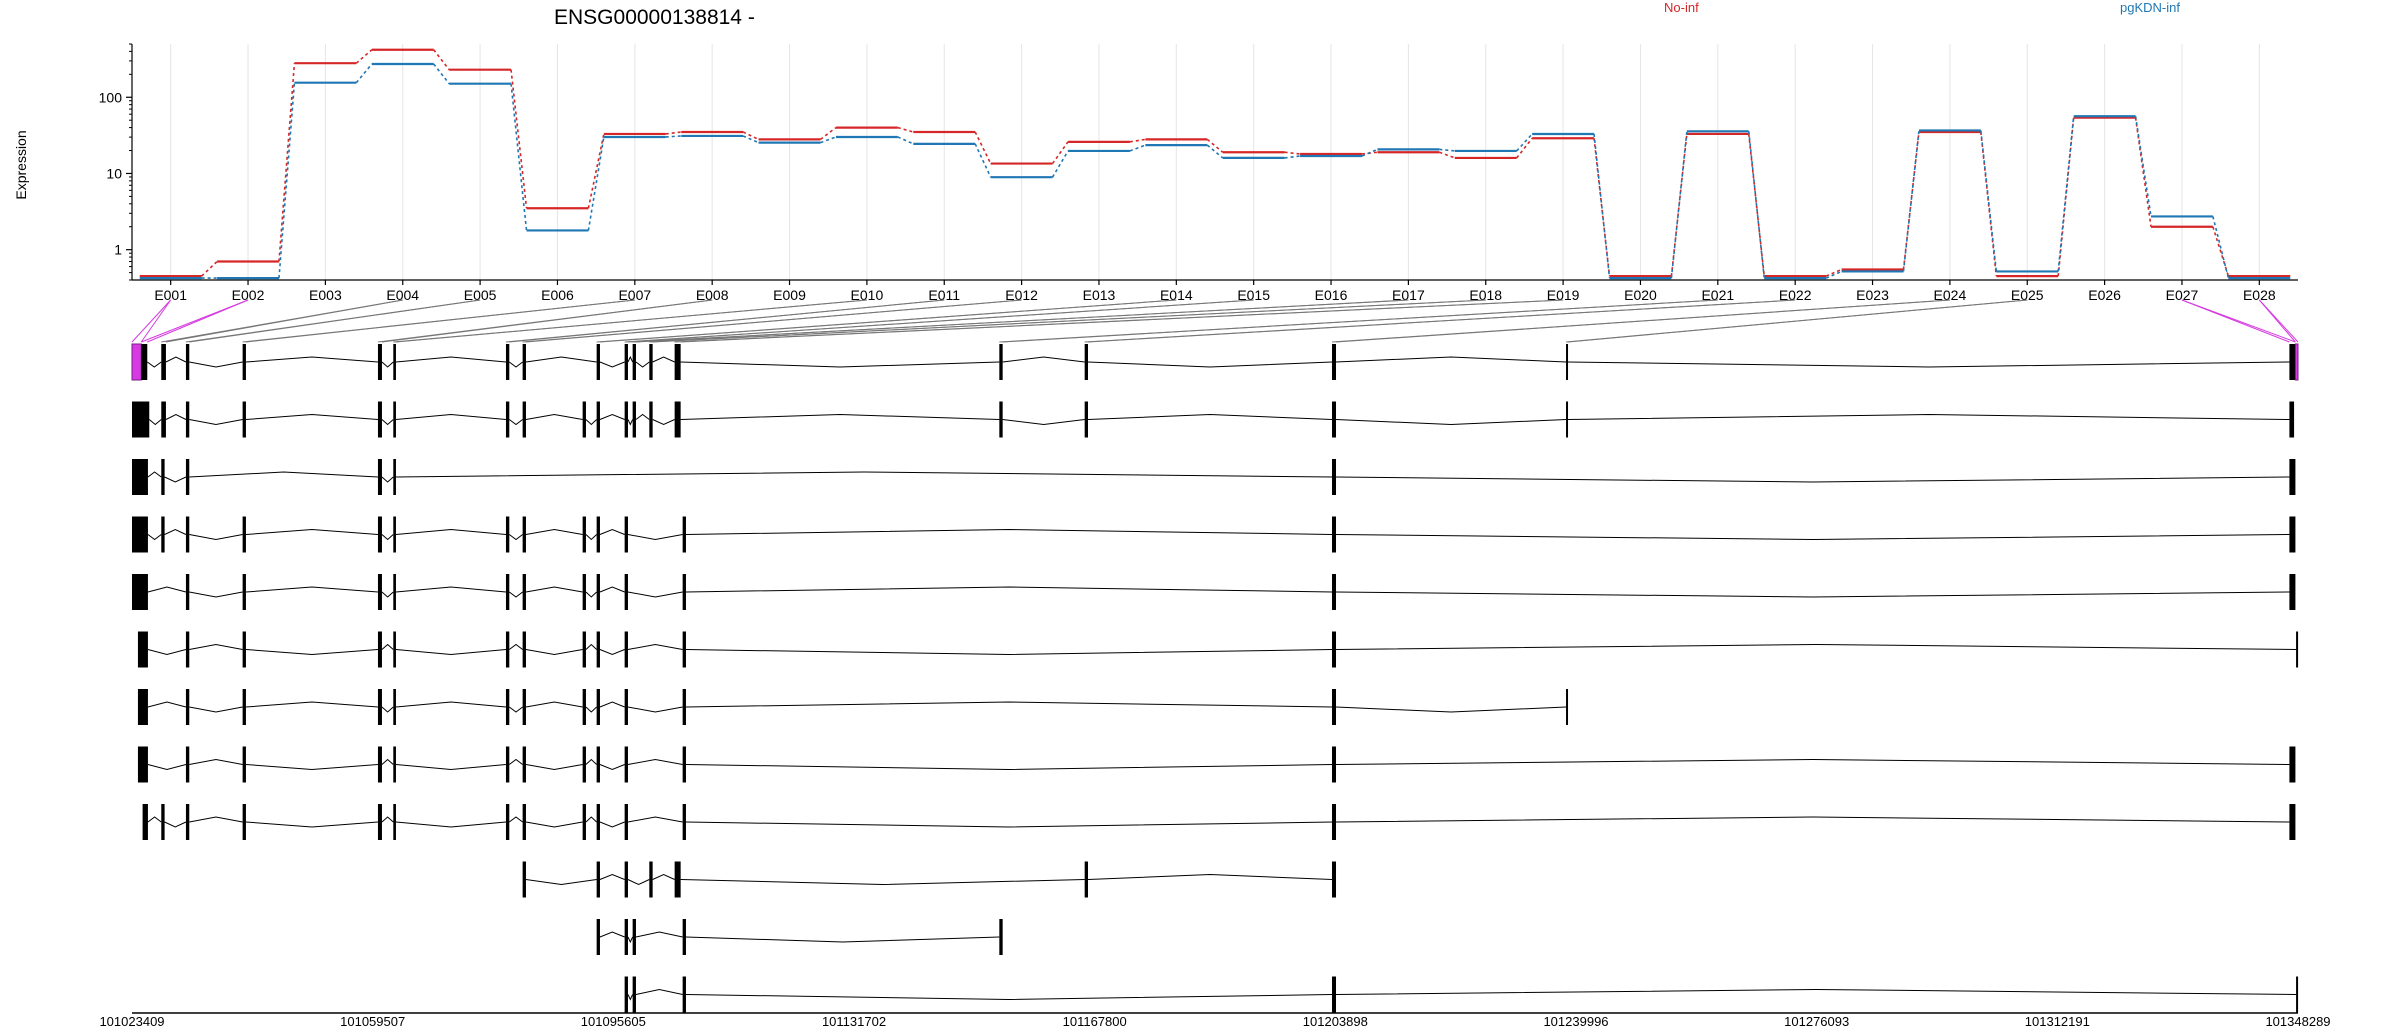 Image resolution: width=2400 pixels, height=1030 pixels. What do you see at coordinates (131, 1021) in the screenshot?
I see `genomic-tick-label: 101023409` at bounding box center [131, 1021].